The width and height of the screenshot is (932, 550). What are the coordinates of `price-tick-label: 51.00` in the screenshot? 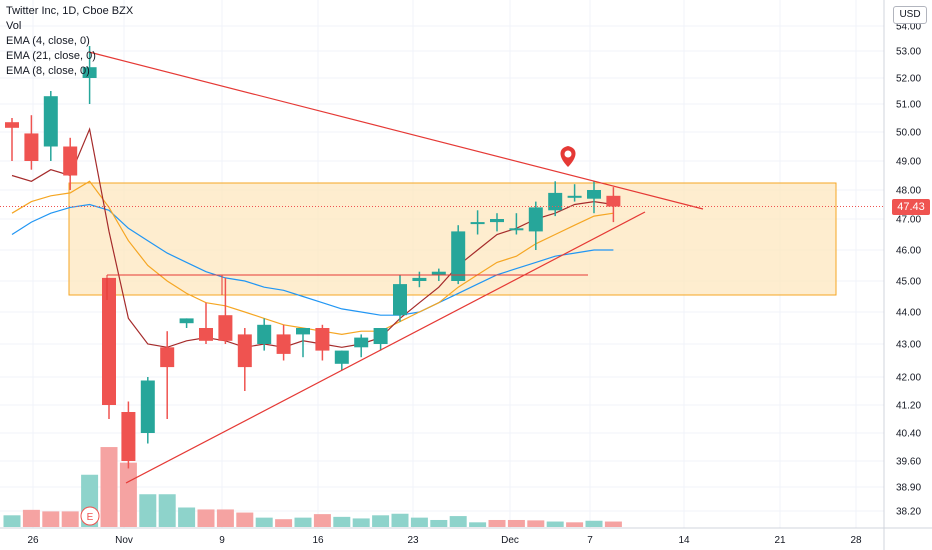 It's located at (908, 105).